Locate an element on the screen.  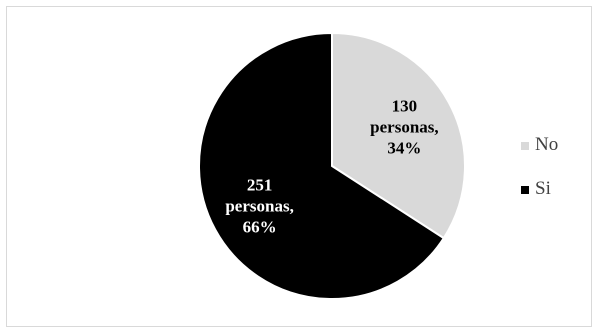
data-label-no: 130 personas, 34% is located at coordinates (404, 127).